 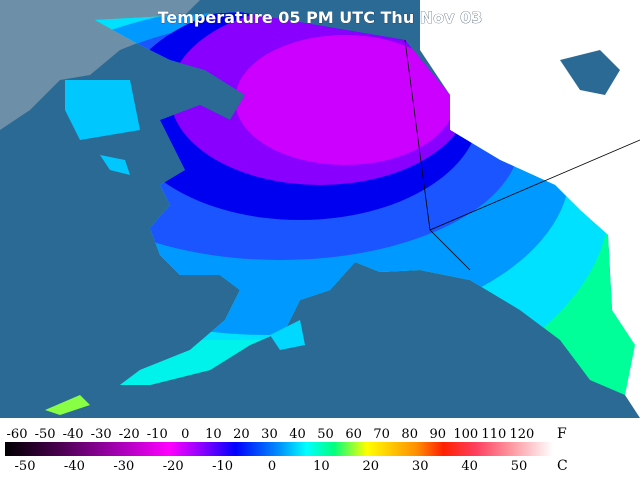 I want to click on fahrenheit-tick-label: -50, so click(x=45, y=434).